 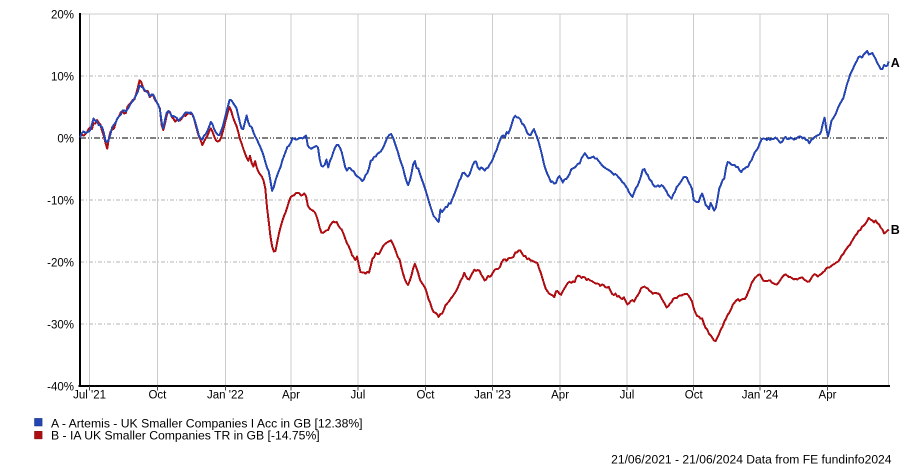 I want to click on svg-text: Jan '24, so click(x=760, y=396).